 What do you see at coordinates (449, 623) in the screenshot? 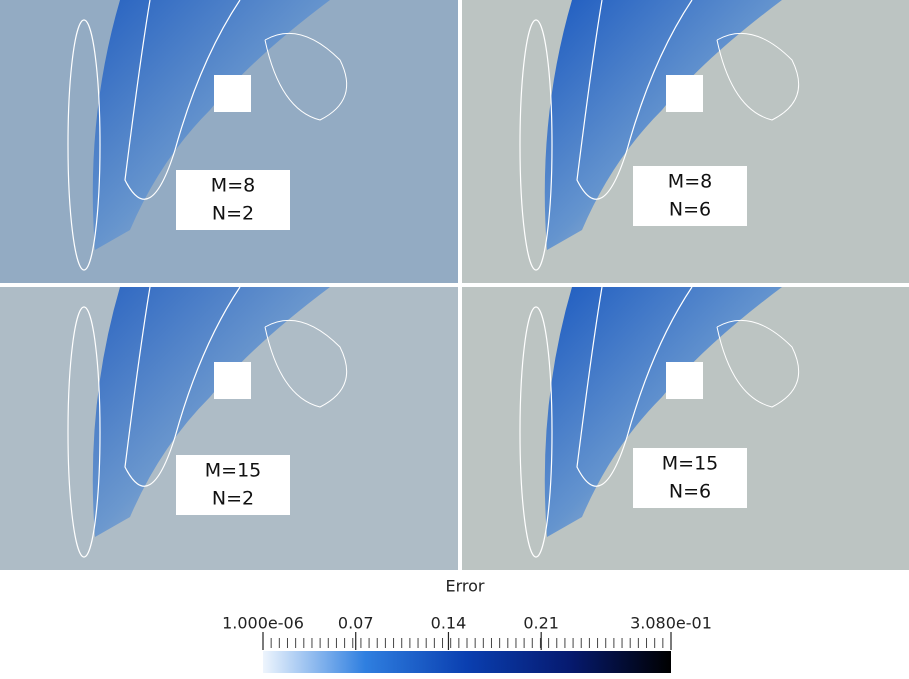
I see `tick-label: 0.14` at bounding box center [449, 623].